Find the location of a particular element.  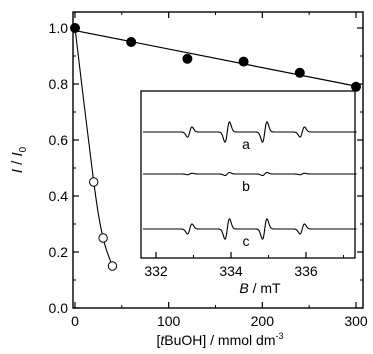

x-tick-label: 100 is located at coordinates (169, 321).